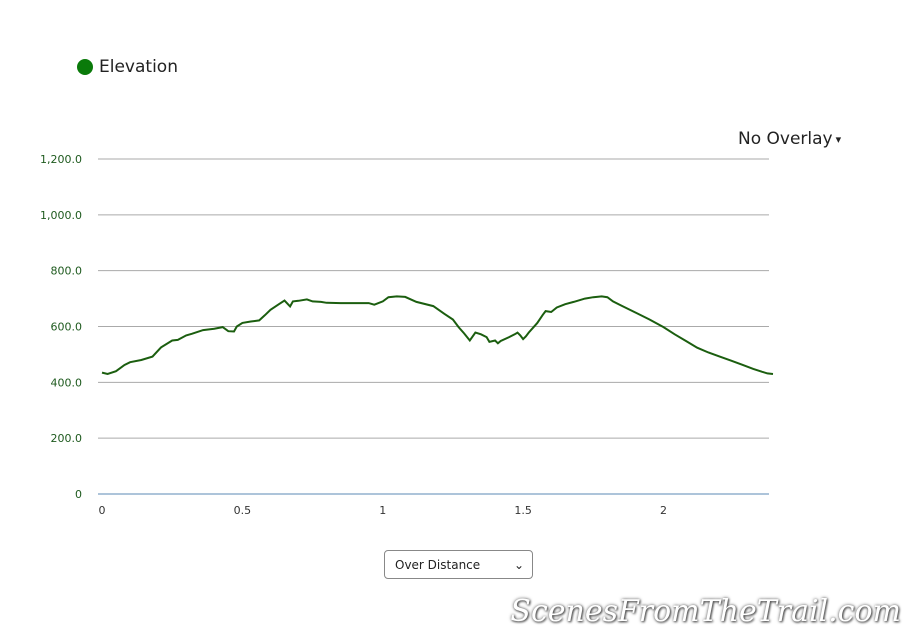 Image resolution: width=907 pixels, height=637 pixels. What do you see at coordinates (838, 139) in the screenshot?
I see `caret-down-icon: ▾` at bounding box center [838, 139].